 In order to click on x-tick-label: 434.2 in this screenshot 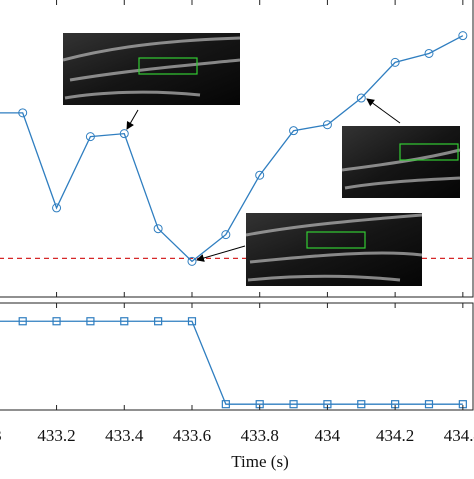, I will do `click(395, 435)`.